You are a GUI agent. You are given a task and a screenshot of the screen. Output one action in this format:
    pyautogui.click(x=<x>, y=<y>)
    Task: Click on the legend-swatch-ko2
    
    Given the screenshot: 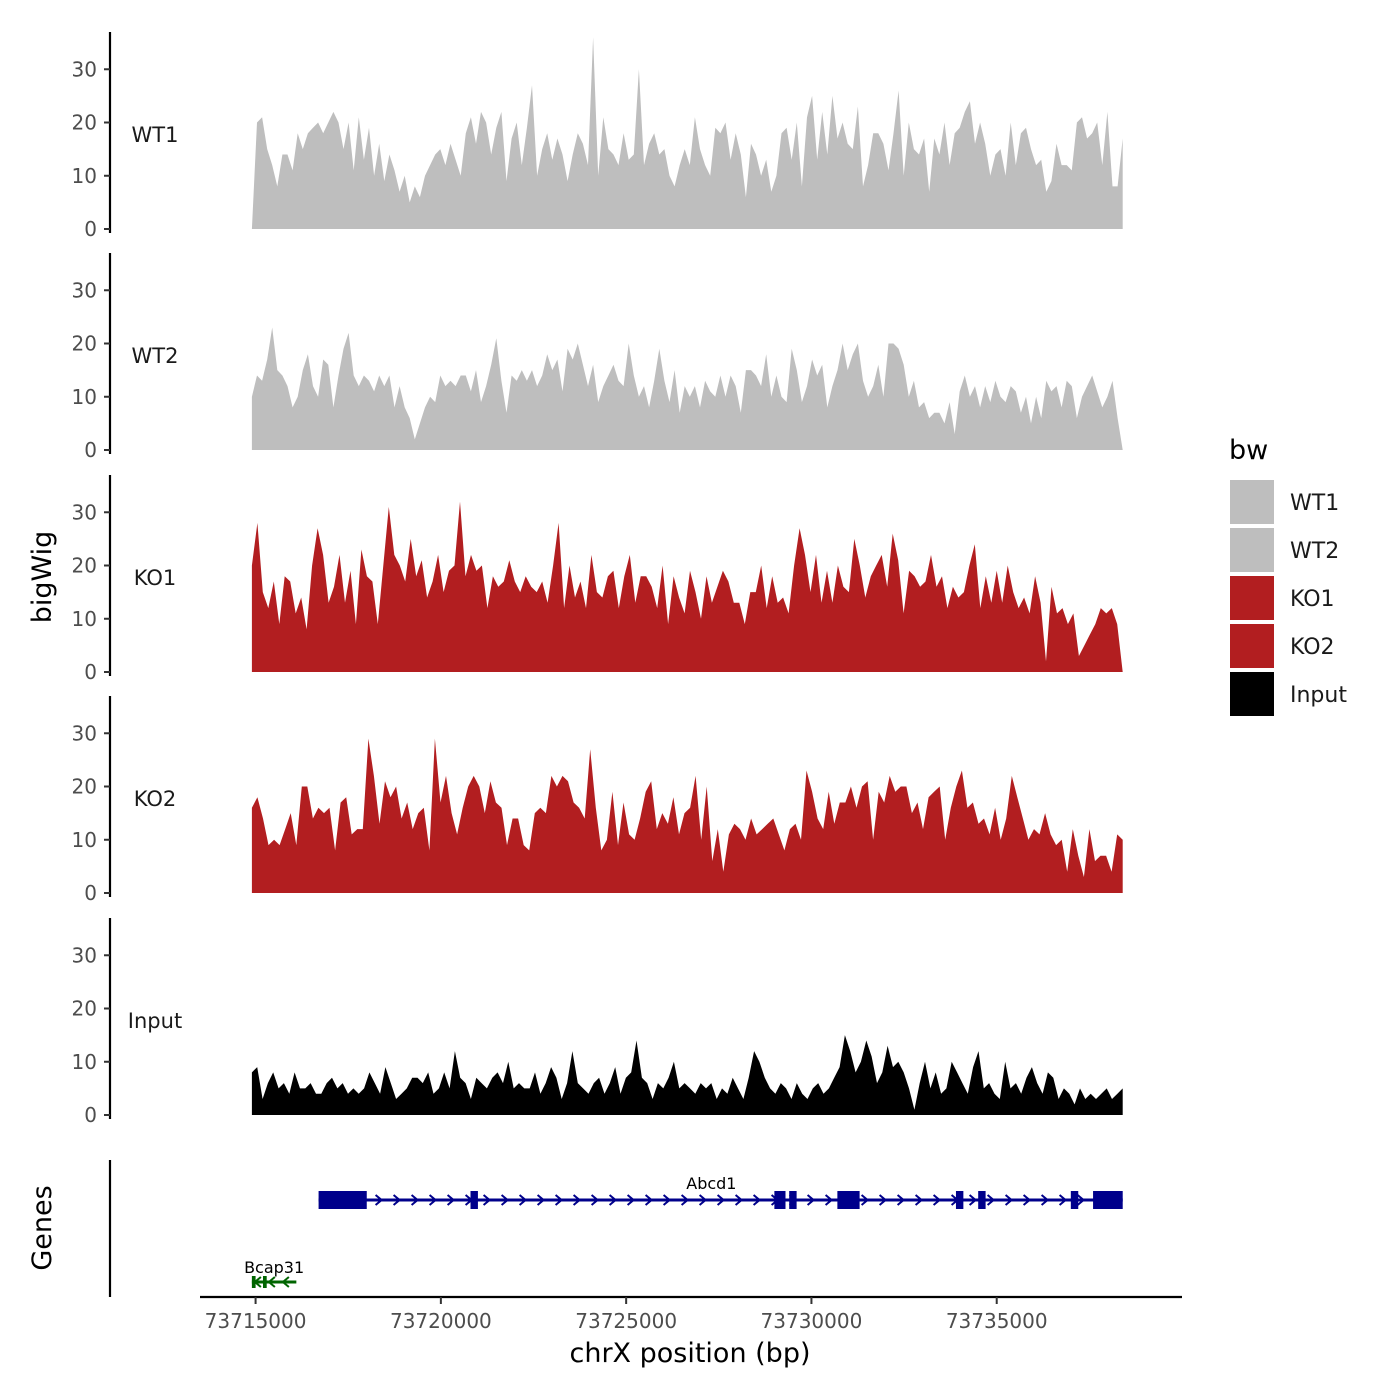 What is the action you would take?
    pyautogui.click(x=1252, y=646)
    